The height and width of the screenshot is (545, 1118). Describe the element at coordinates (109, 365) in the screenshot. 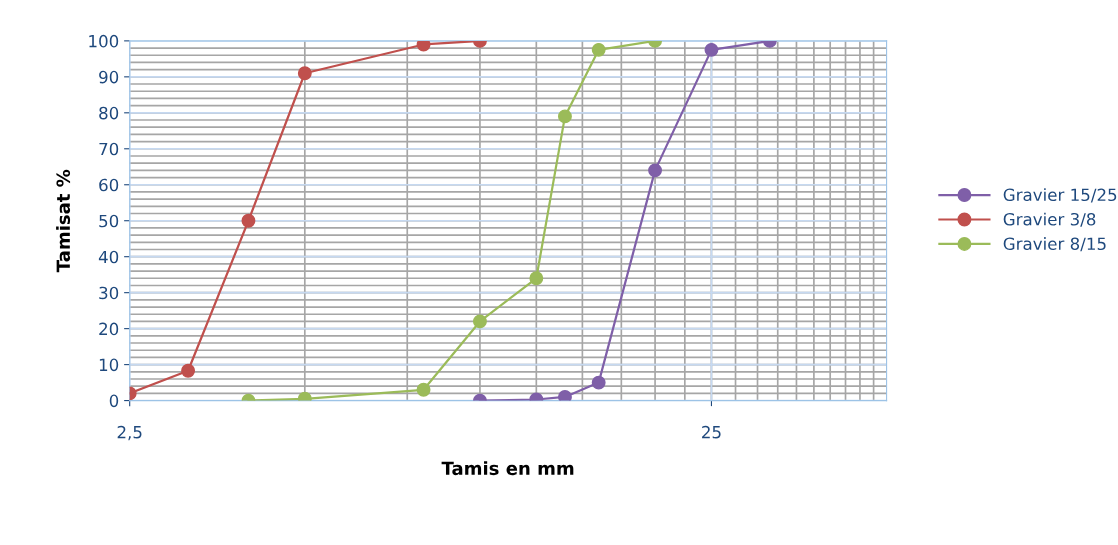

I see `y-tick-label: 10` at that location.